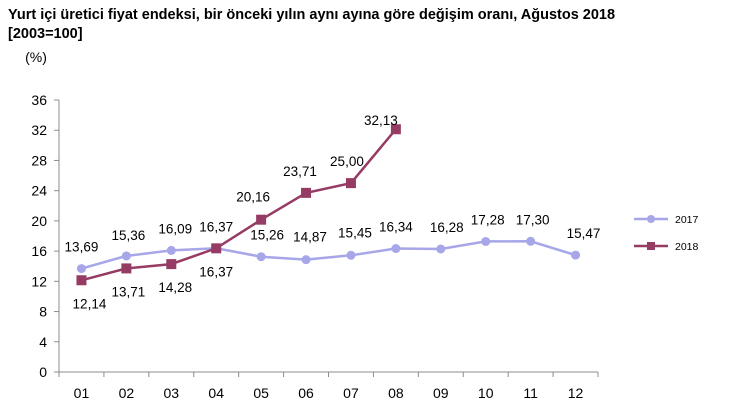  What do you see at coordinates (488, 219) in the screenshot?
I see `data-label-2017: 17,28` at bounding box center [488, 219].